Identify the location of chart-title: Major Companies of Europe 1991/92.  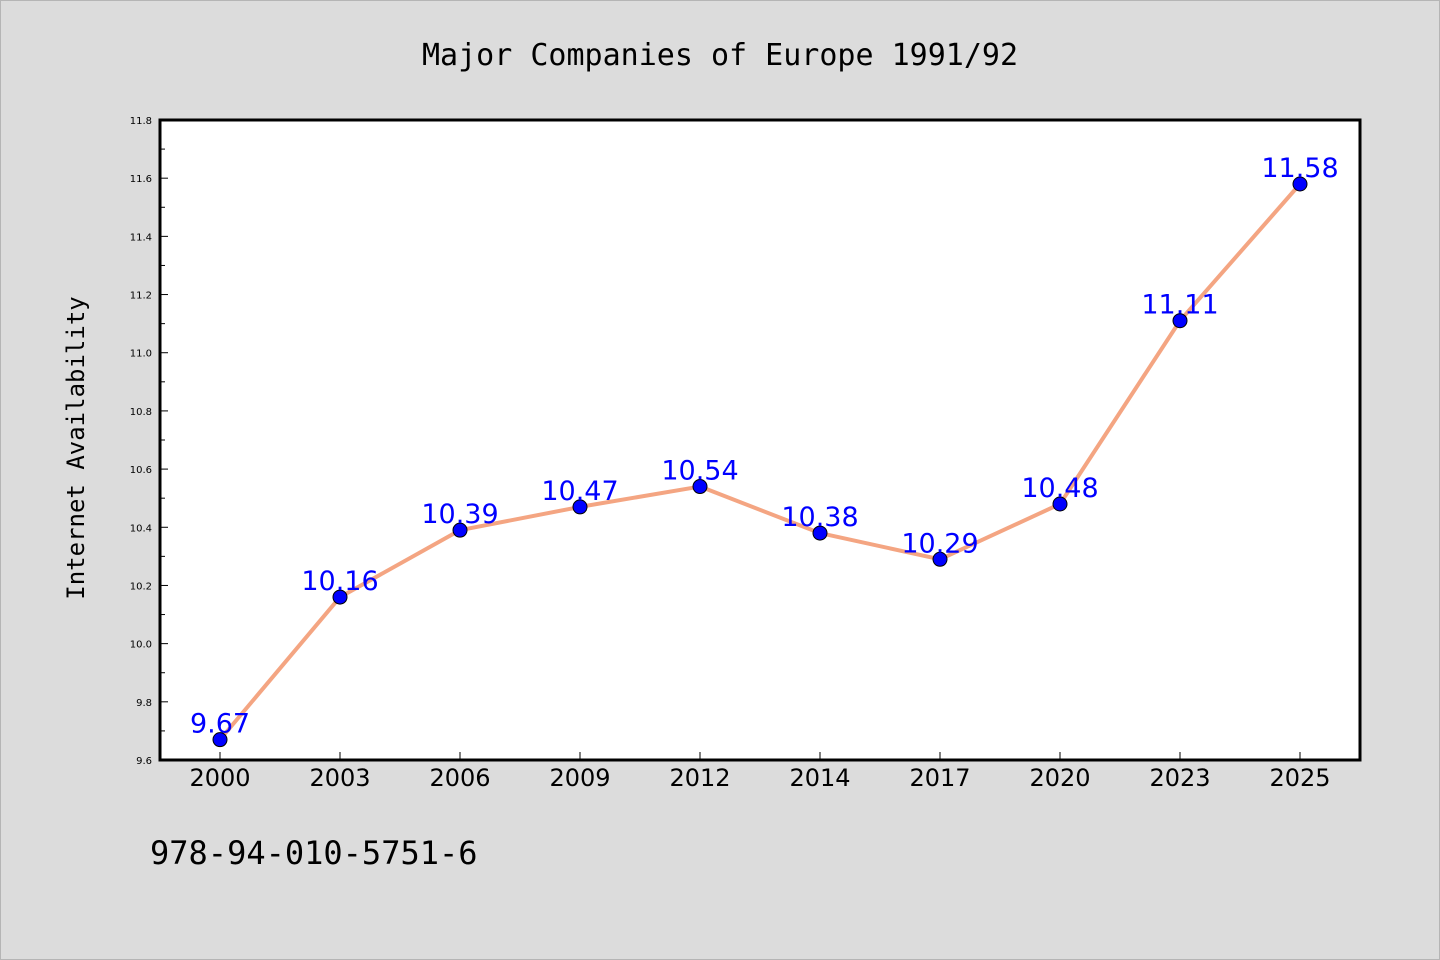
(720, 55).